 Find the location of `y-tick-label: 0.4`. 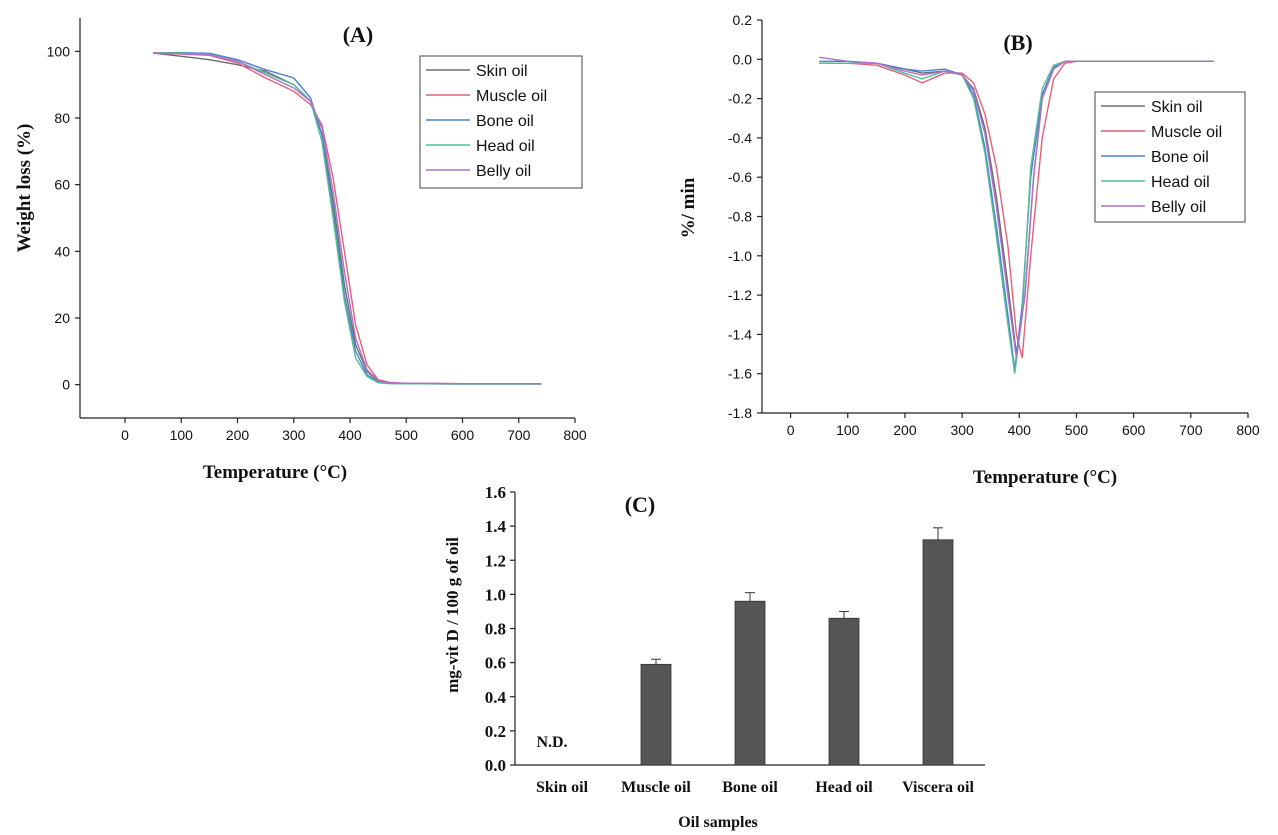

y-tick-label: 0.4 is located at coordinates (496, 697).